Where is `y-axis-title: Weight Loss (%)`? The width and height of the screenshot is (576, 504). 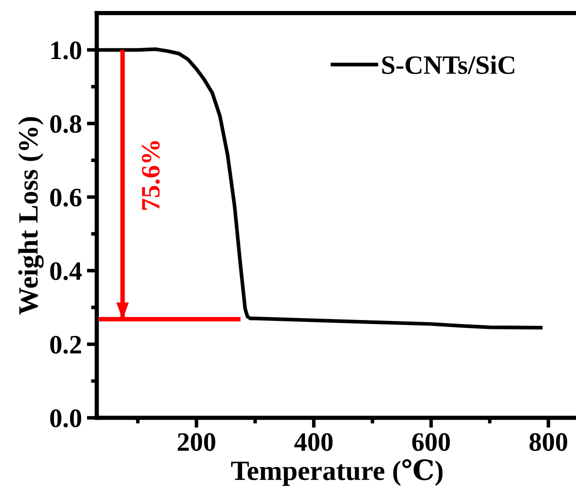 y-axis-title: Weight Loss (%) is located at coordinates (31, 216).